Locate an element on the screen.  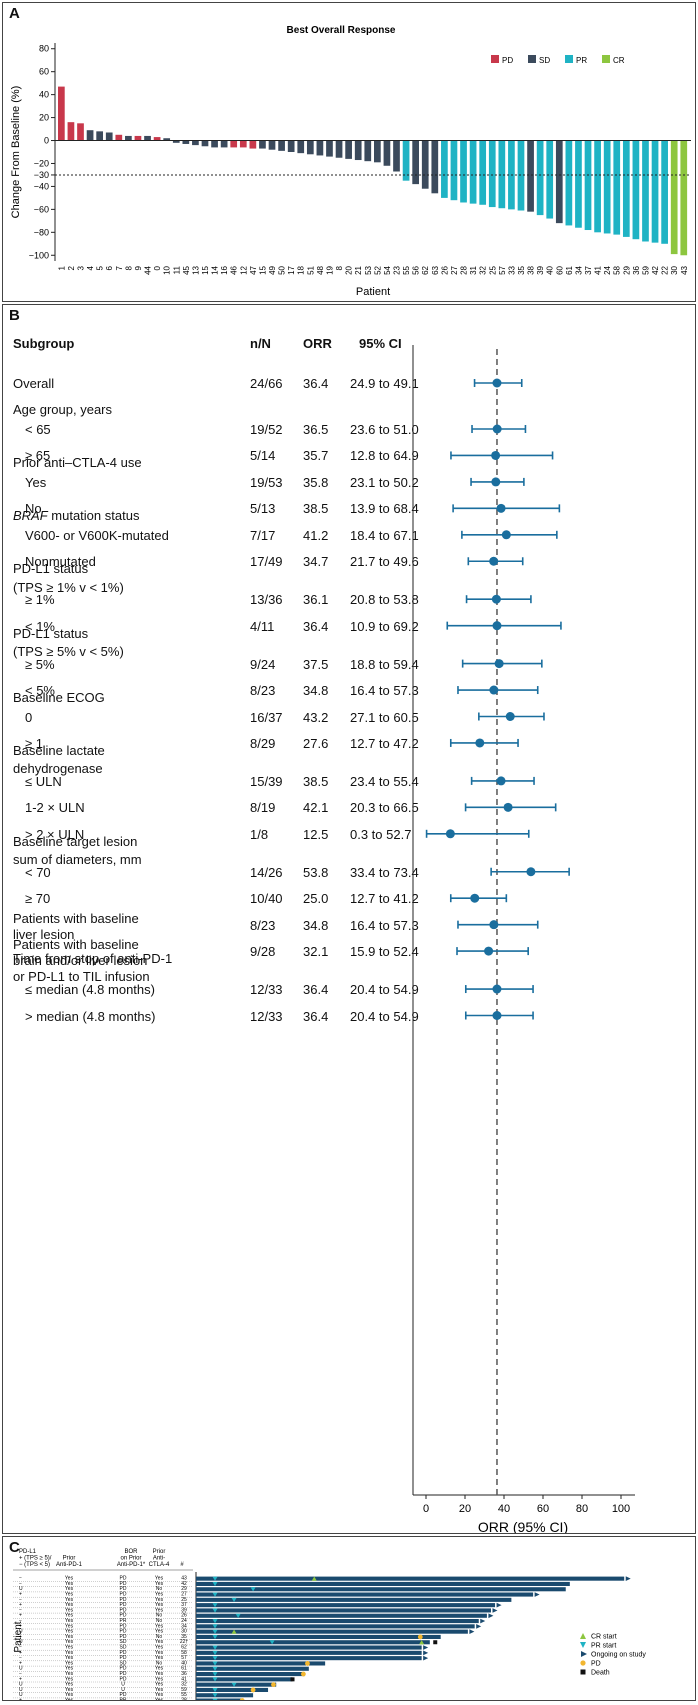
pd-marker is located at coordinates (273, 1685).